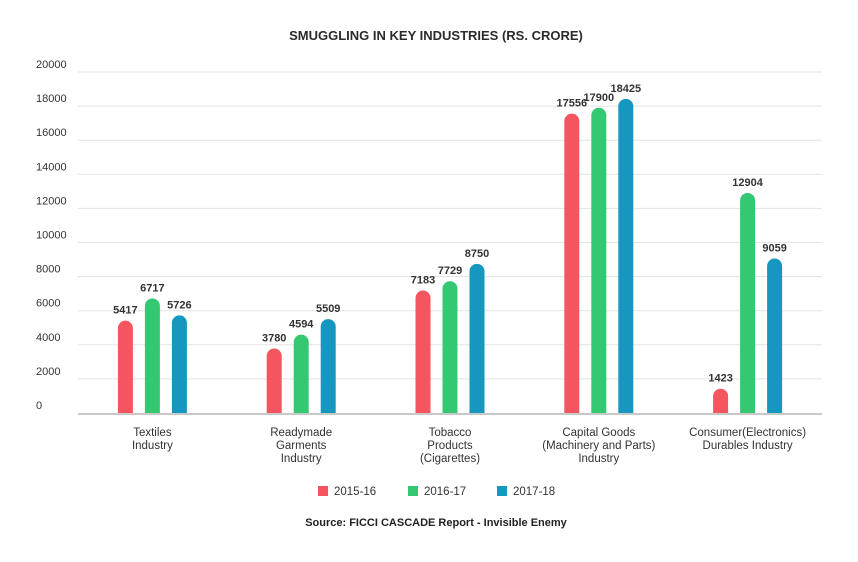 The image size is (858, 562). Describe the element at coordinates (720, 379) in the screenshot. I see `data-label: 1423` at that location.